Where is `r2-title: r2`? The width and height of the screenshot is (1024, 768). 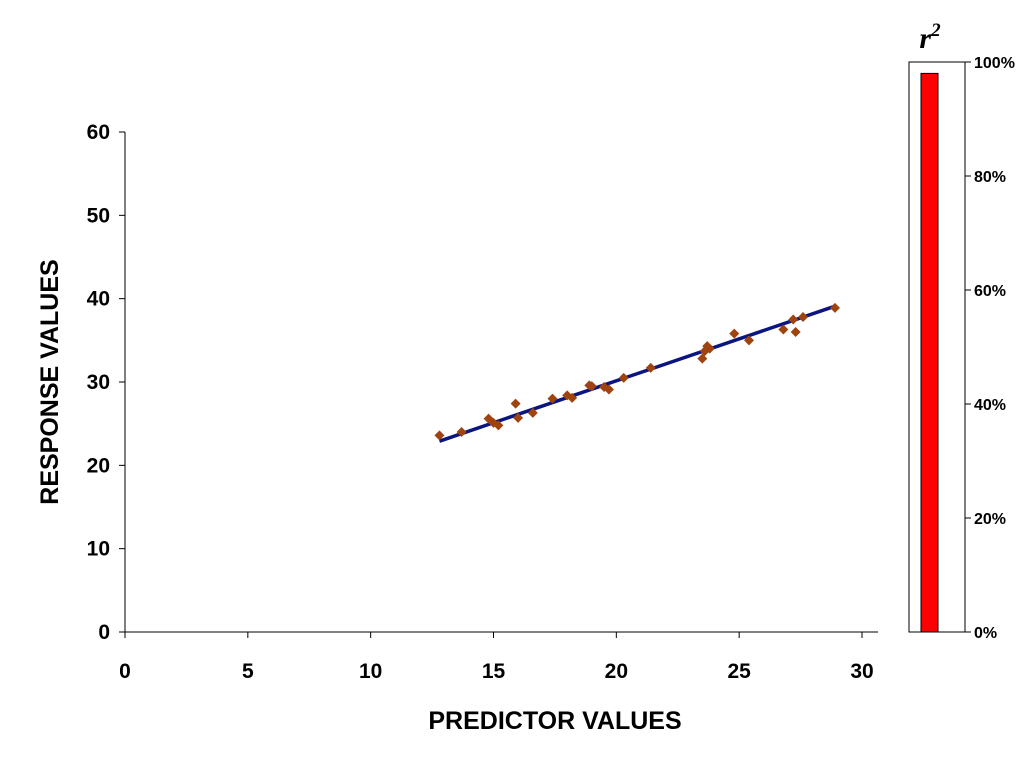 r2-title: r2 is located at coordinates (930, 37).